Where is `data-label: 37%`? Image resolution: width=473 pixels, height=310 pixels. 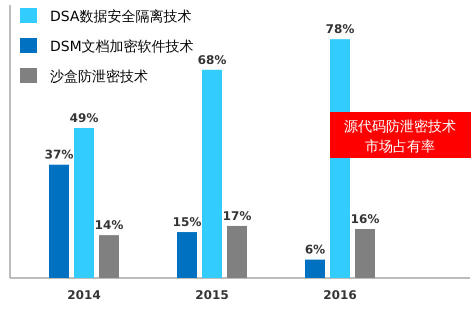 data-label: 37% is located at coordinates (59, 155).